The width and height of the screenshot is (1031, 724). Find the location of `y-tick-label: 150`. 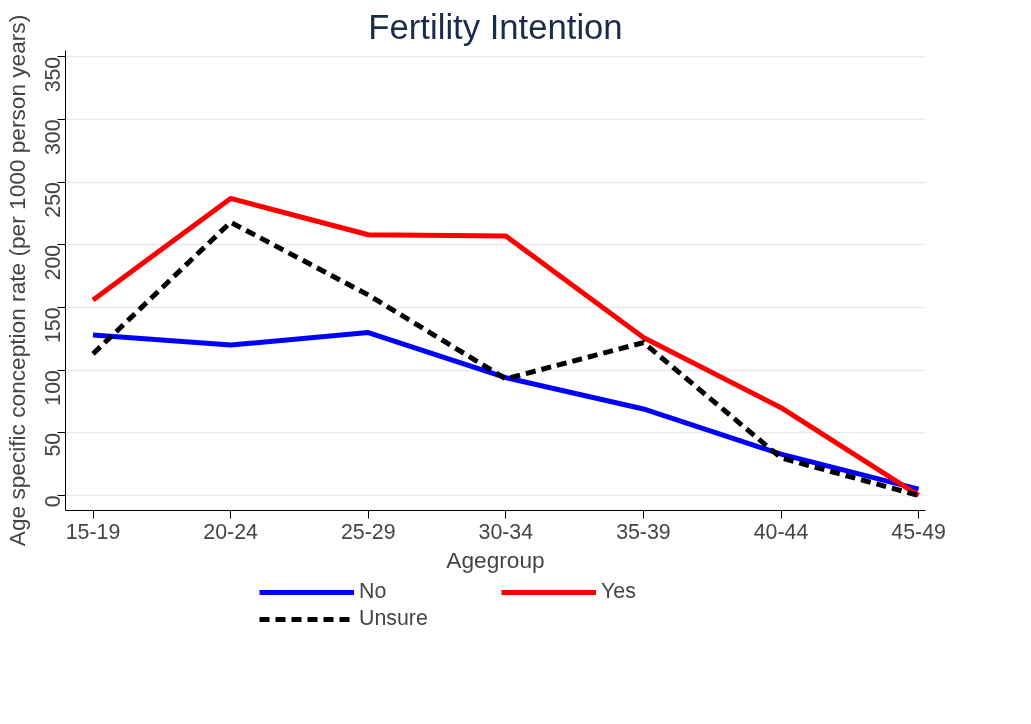

y-tick-label: 150 is located at coordinates (53, 325).